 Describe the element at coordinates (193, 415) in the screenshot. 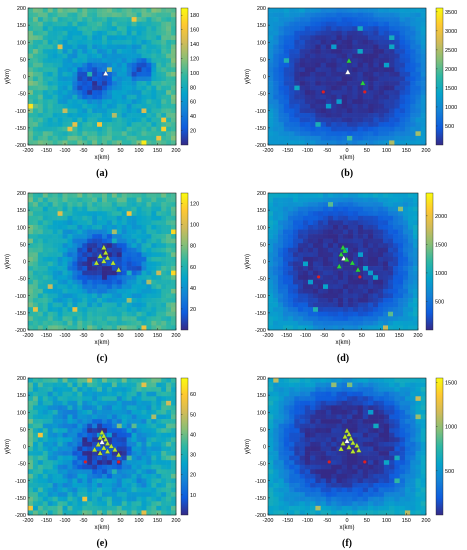

I see `colorbar-tick-label: 50` at that location.